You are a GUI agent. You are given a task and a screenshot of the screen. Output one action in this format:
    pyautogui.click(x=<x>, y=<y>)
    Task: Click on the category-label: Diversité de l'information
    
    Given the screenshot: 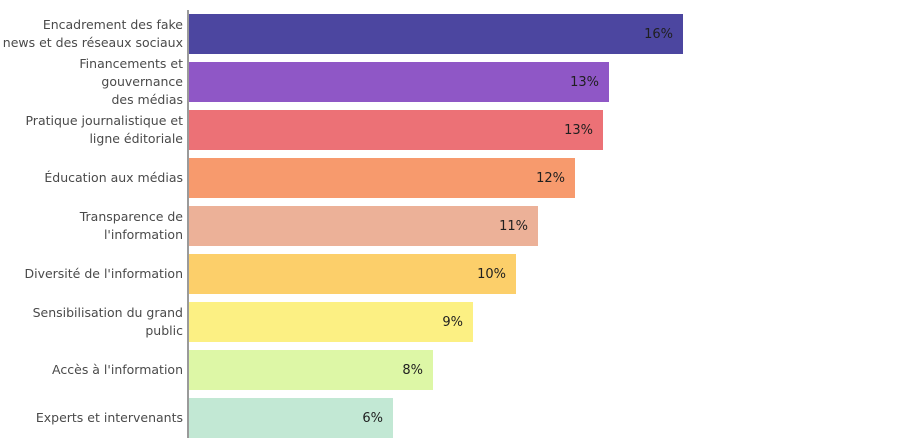 What is the action you would take?
    pyautogui.click(x=103, y=273)
    